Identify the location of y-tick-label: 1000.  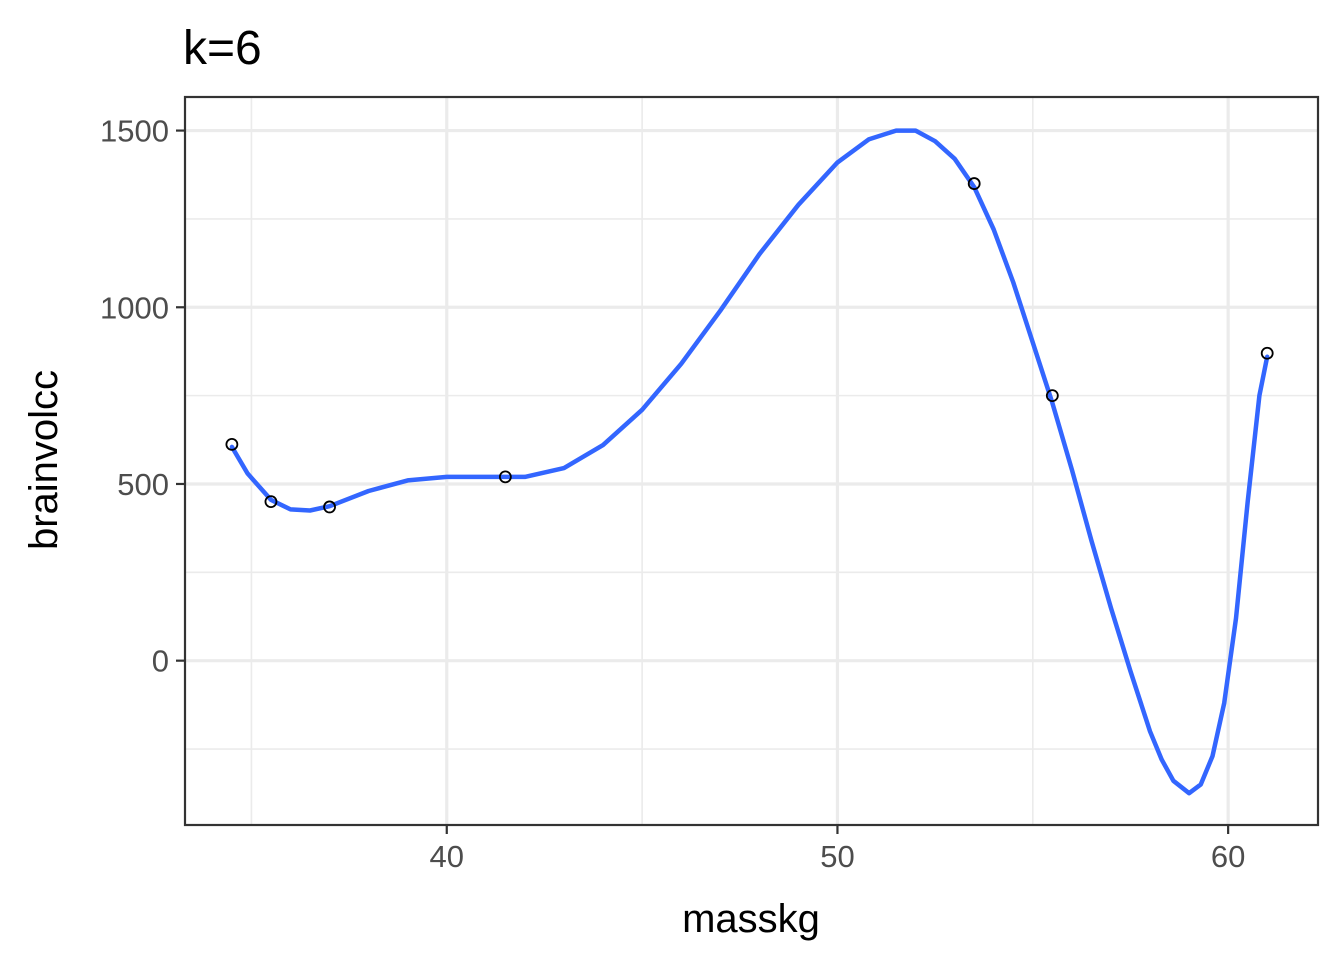
(134, 307).